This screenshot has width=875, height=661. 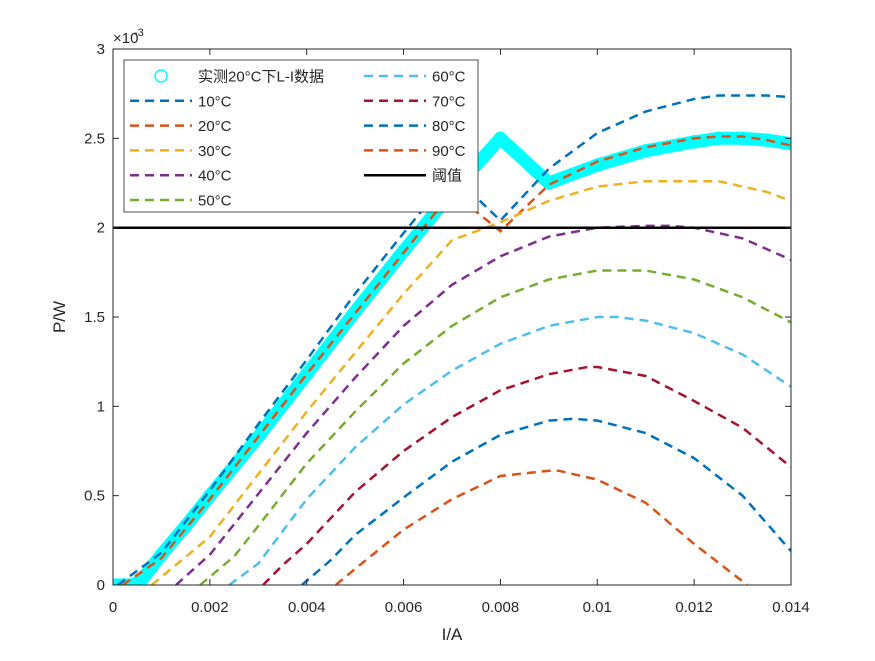 What do you see at coordinates (501, 607) in the screenshot?
I see `x-tick-label: 0.008` at bounding box center [501, 607].